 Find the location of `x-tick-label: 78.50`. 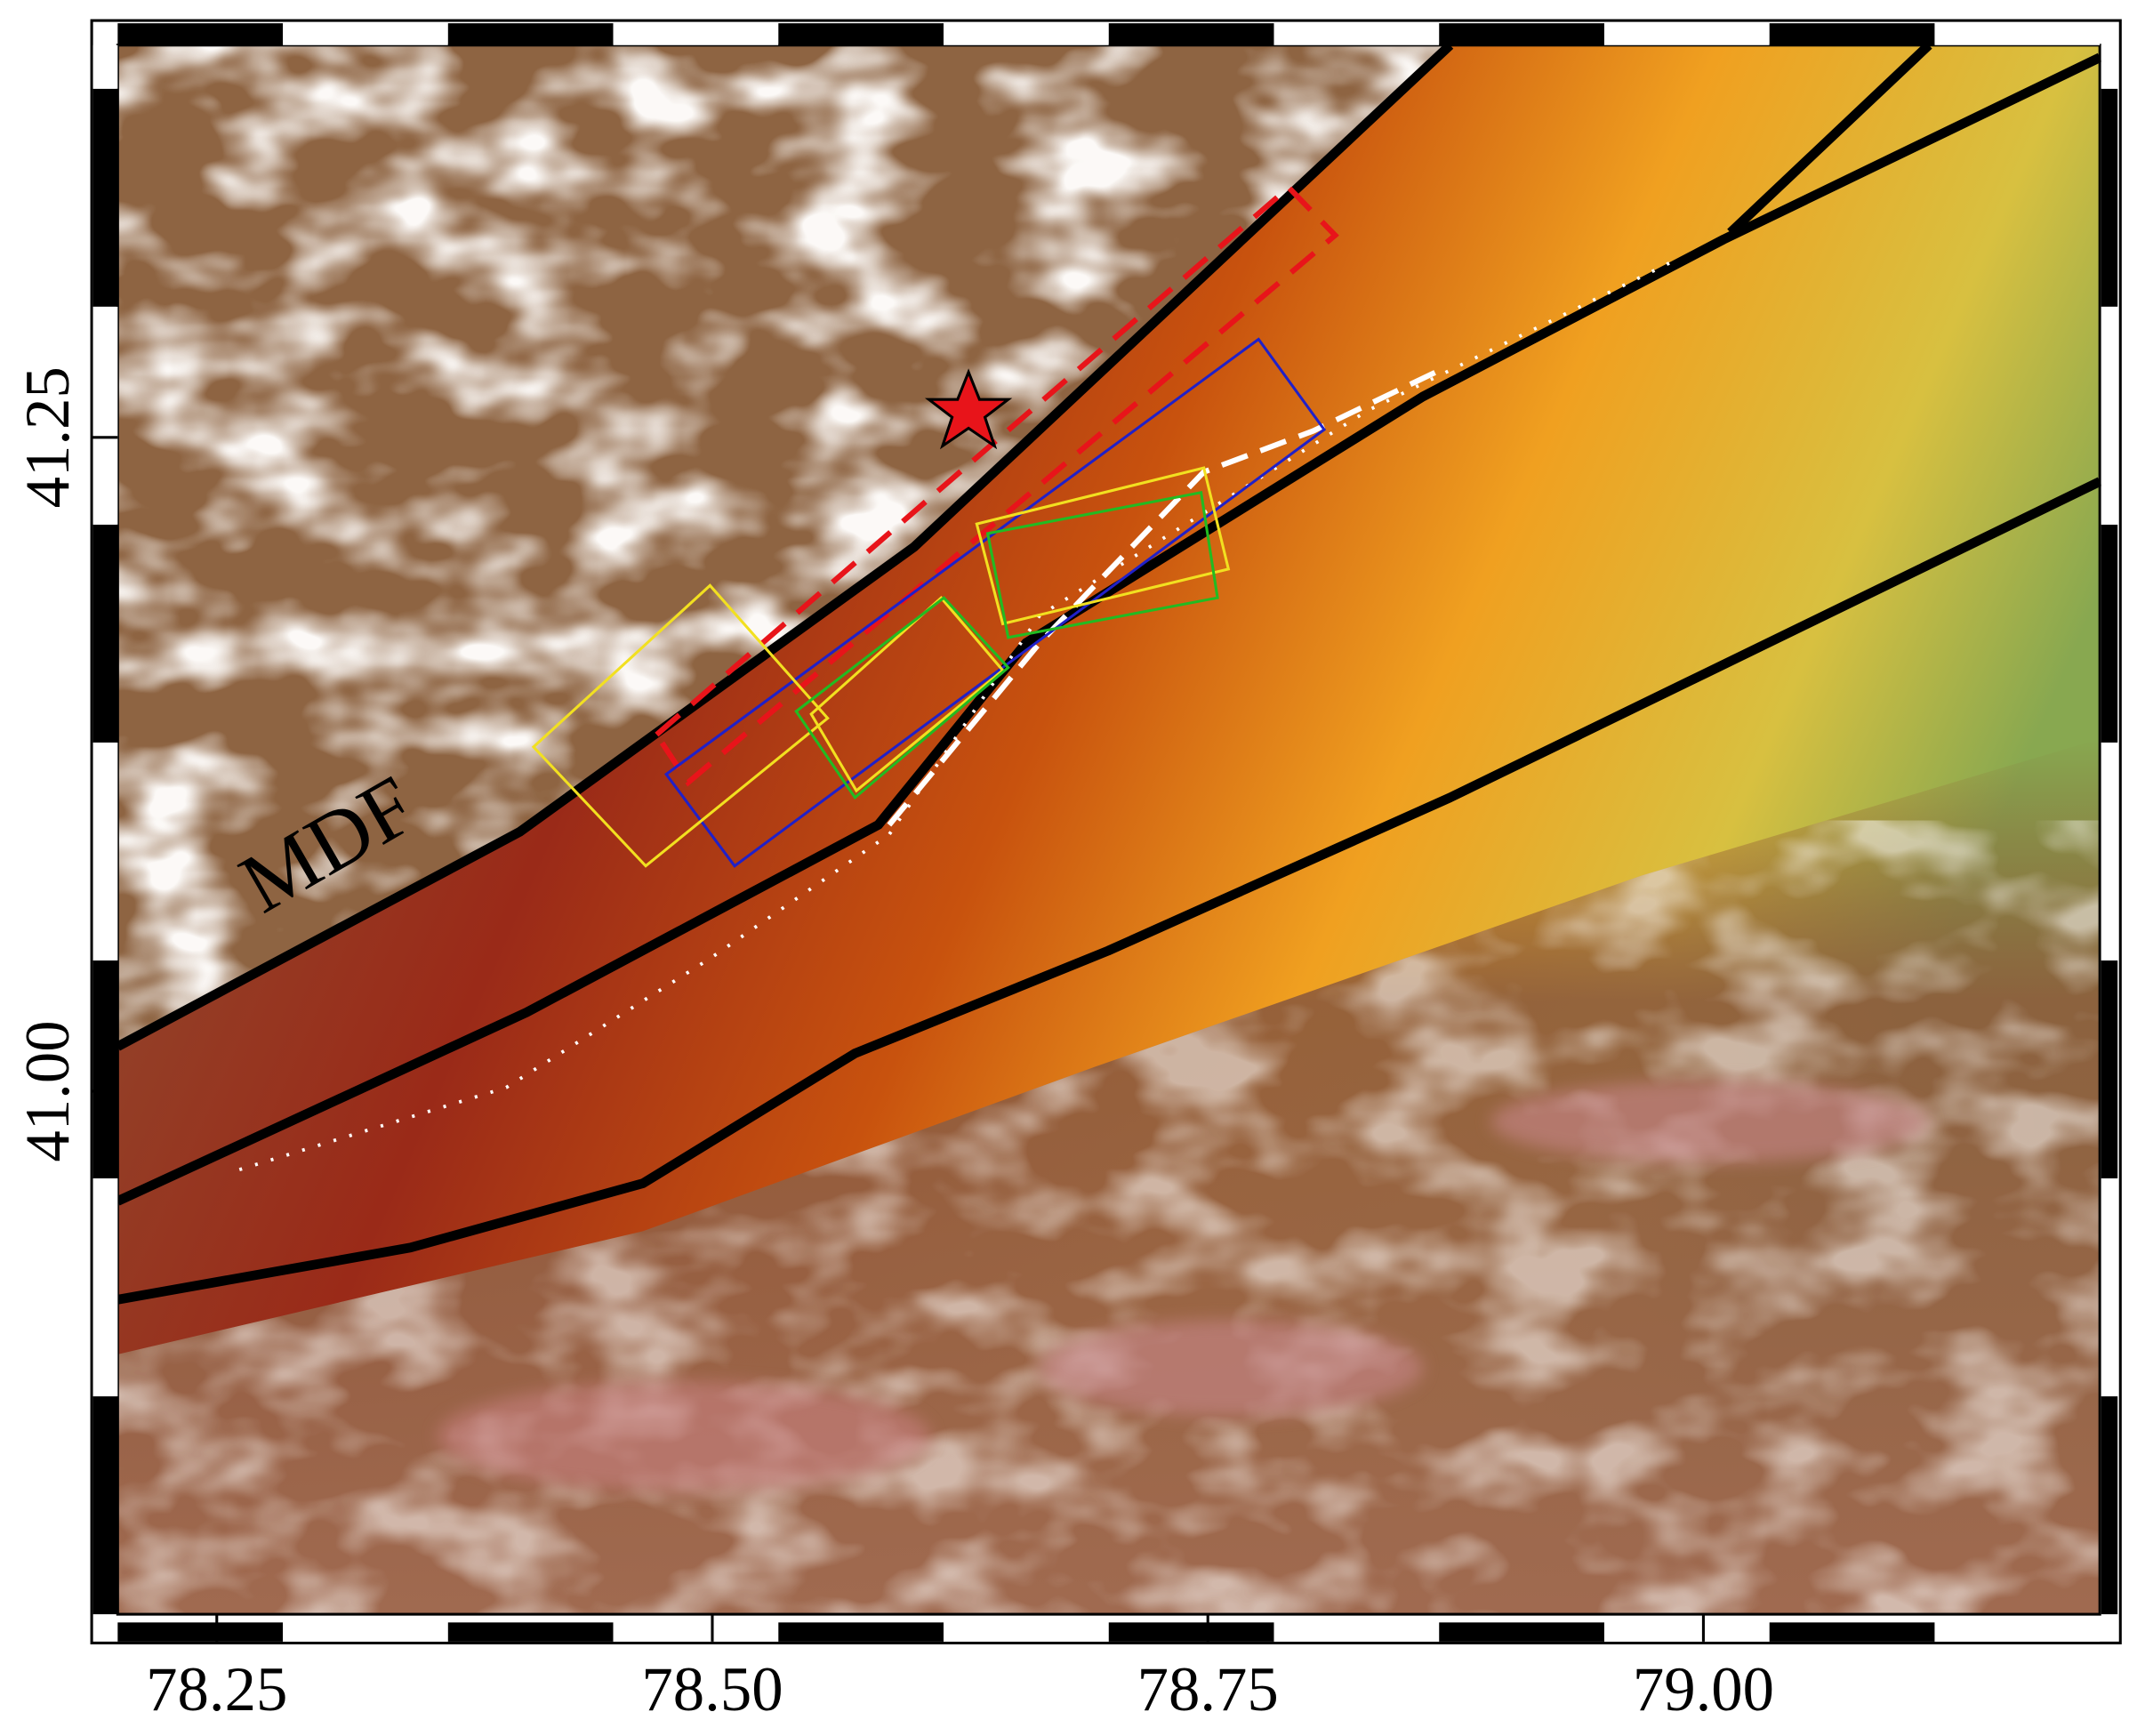

x-tick-label: 78.50 is located at coordinates (712, 1690).